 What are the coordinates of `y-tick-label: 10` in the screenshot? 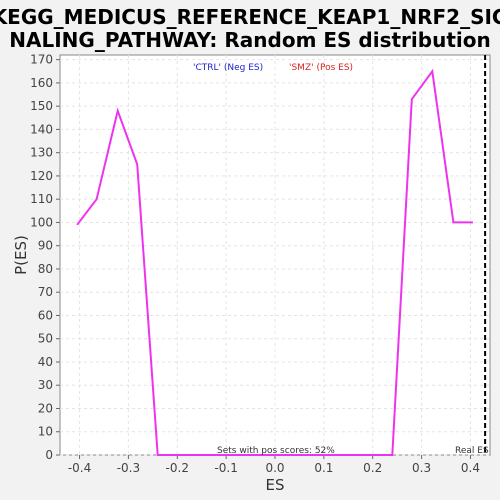 It's located at (45, 432).